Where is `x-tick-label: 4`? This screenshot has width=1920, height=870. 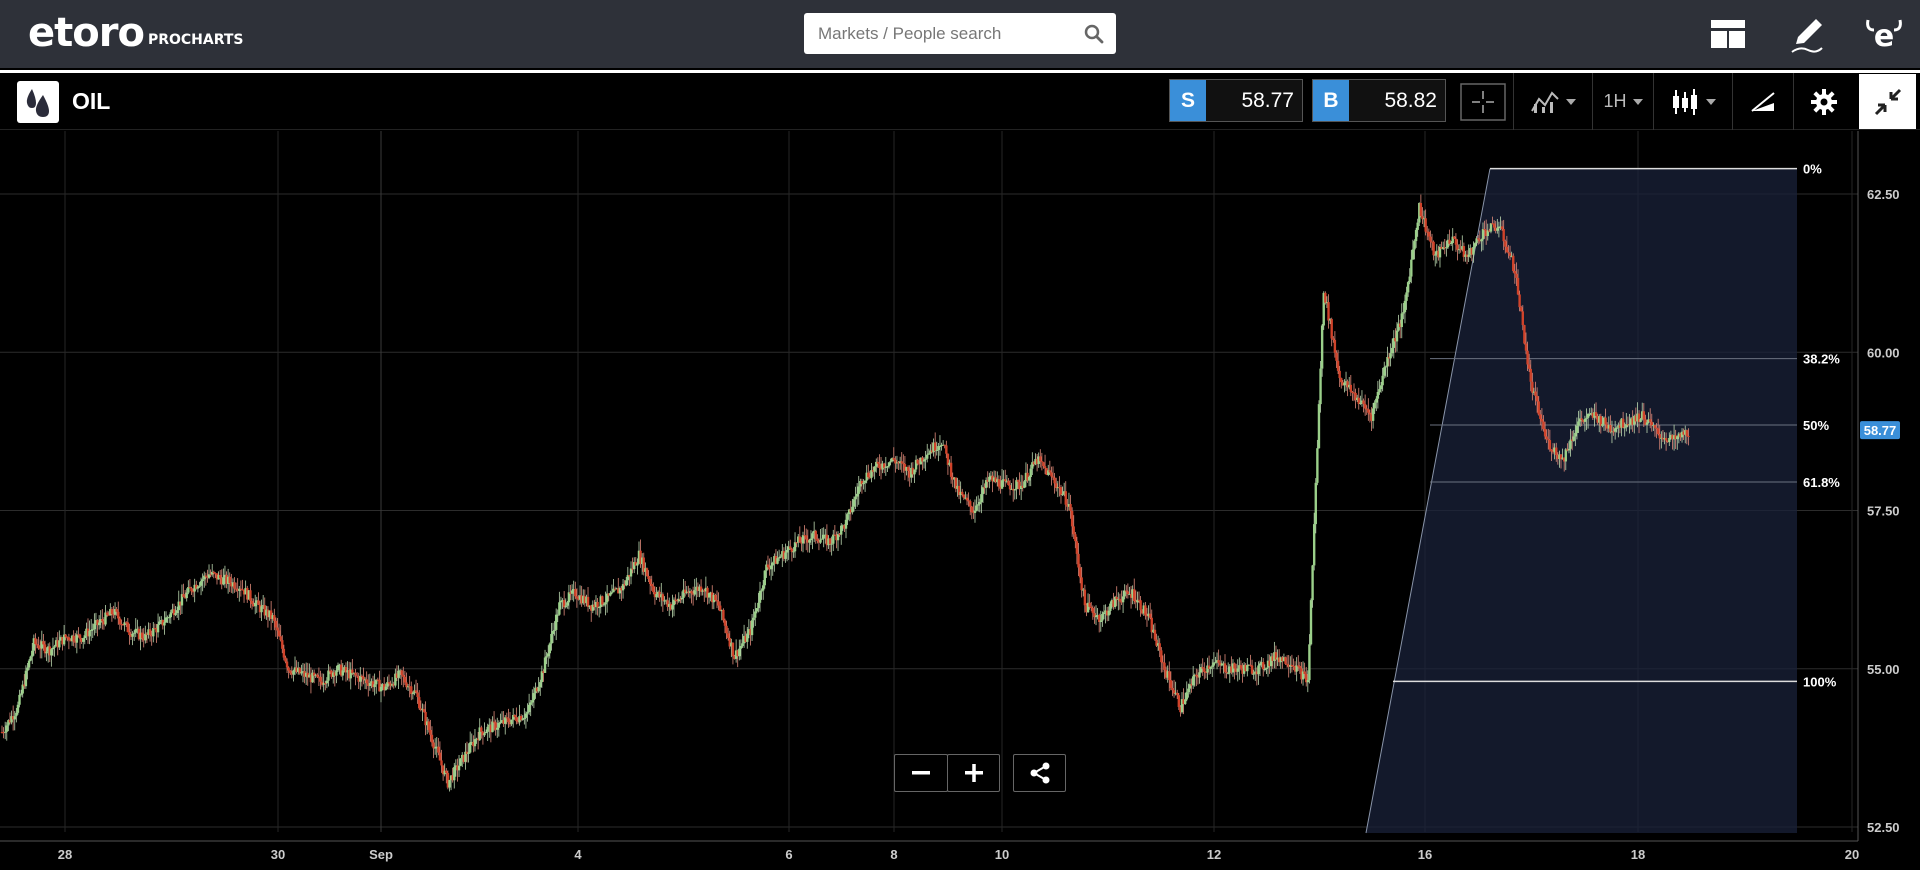
x-tick-label: 4 is located at coordinates (578, 854).